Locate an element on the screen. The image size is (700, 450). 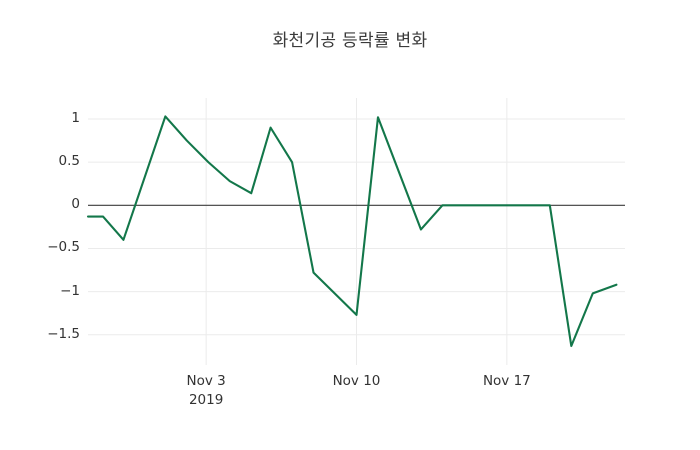
y-axis-tick-label: 0 is located at coordinates (75, 204).